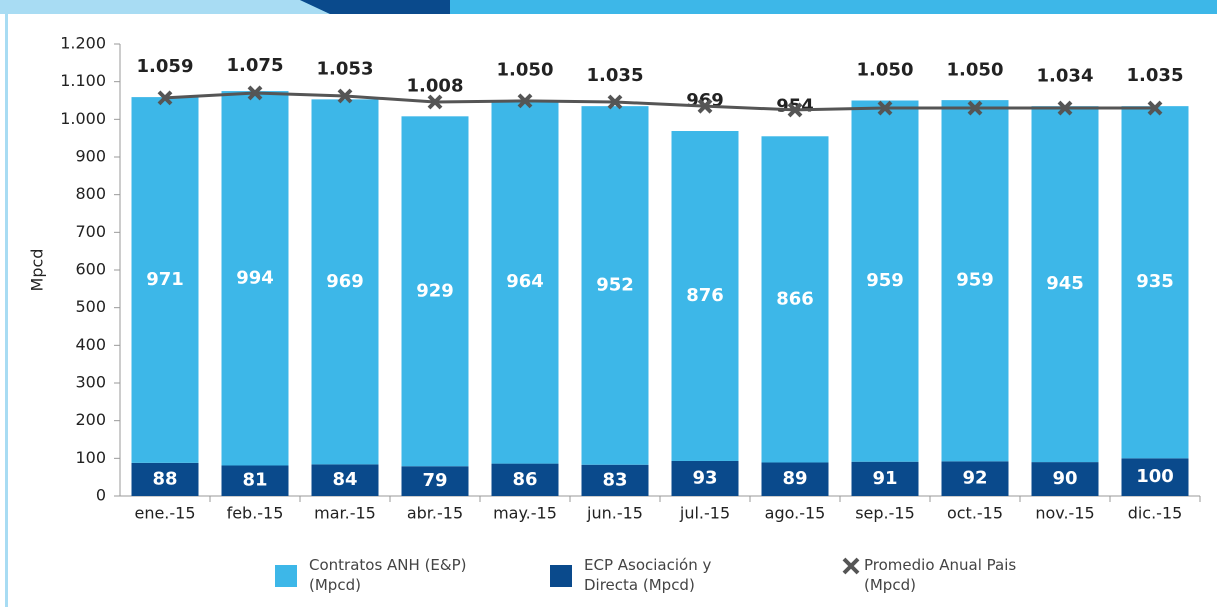 This screenshot has width=1217, height=607. Describe the element at coordinates (345, 513) in the screenshot. I see `x-tick-label: mar.-15` at that location.